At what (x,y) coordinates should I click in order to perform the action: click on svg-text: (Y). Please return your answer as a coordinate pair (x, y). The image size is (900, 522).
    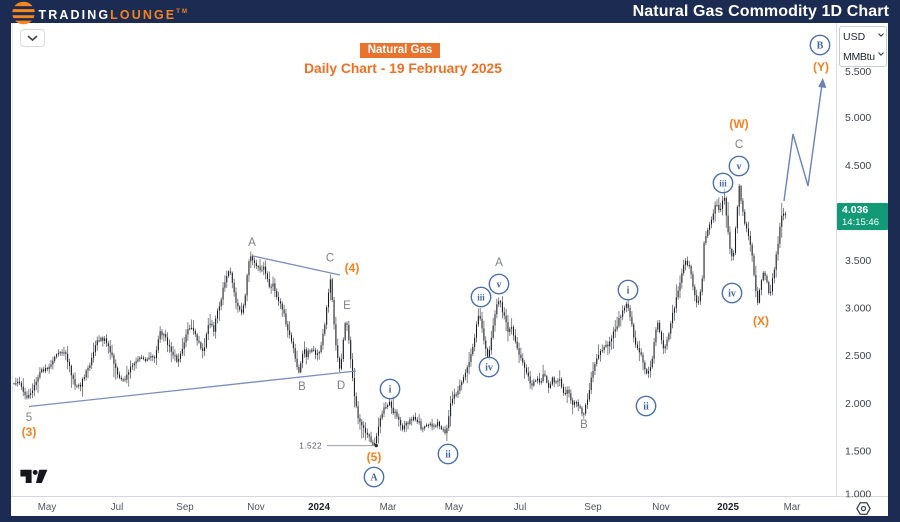
    Looking at the image, I should click on (821, 67).